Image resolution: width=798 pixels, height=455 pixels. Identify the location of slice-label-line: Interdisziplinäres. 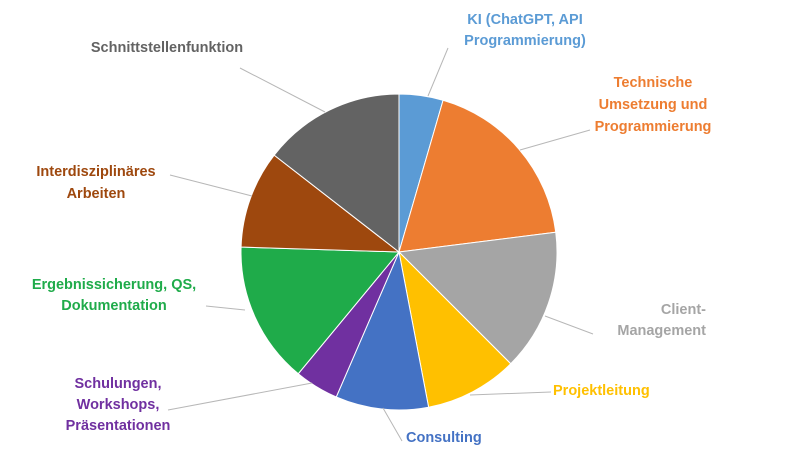
(95, 172).